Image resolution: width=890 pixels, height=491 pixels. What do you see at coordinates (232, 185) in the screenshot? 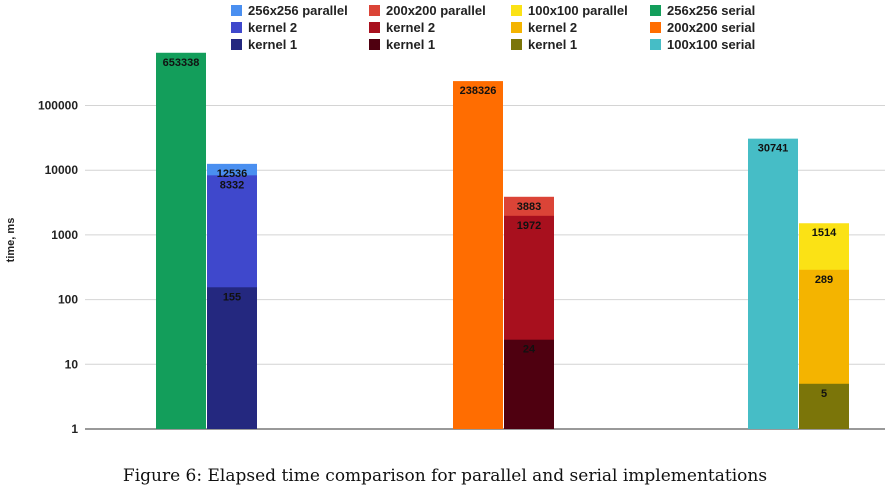
I see `data-label: 8332` at bounding box center [232, 185].